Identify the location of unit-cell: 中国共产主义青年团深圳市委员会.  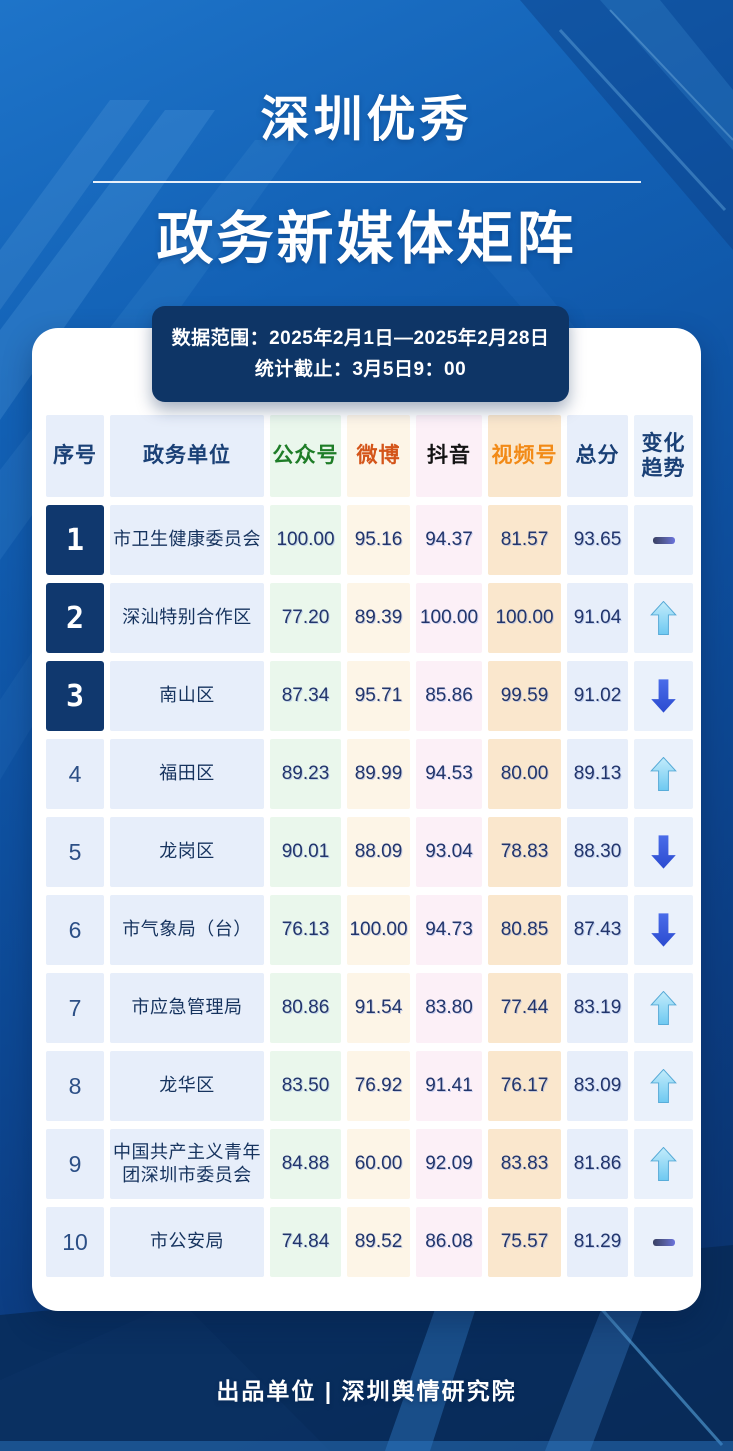
(187, 1164).